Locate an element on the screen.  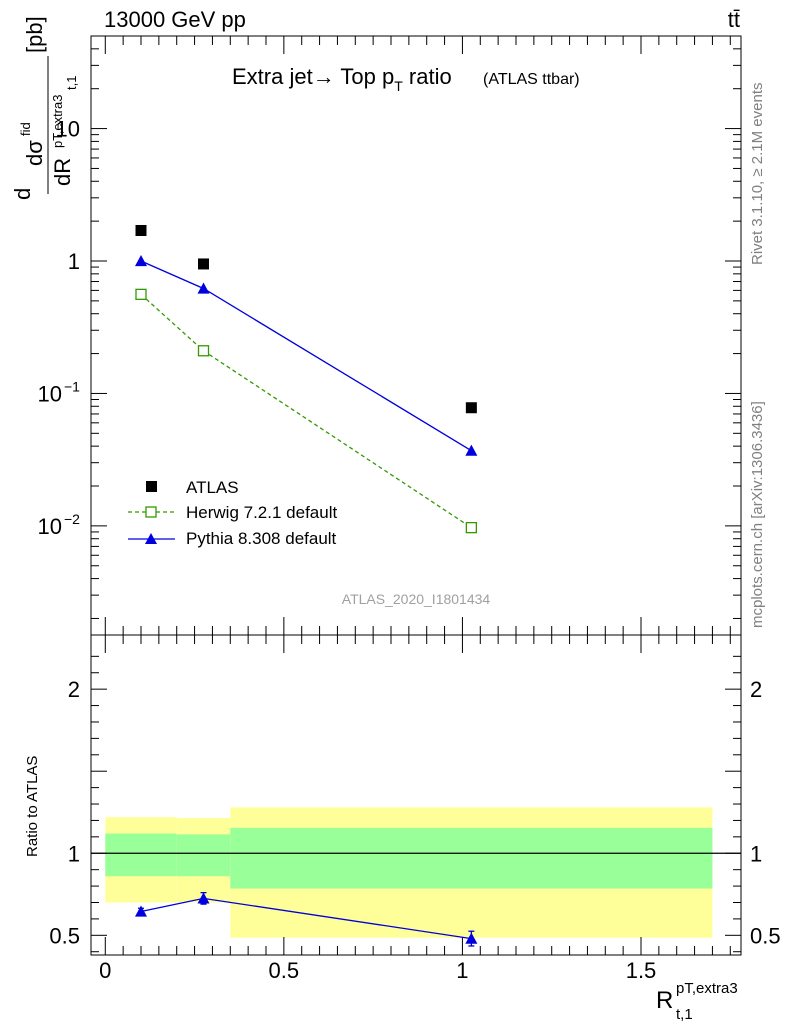
x-axis-label-main: R is located at coordinates (664, 1000).